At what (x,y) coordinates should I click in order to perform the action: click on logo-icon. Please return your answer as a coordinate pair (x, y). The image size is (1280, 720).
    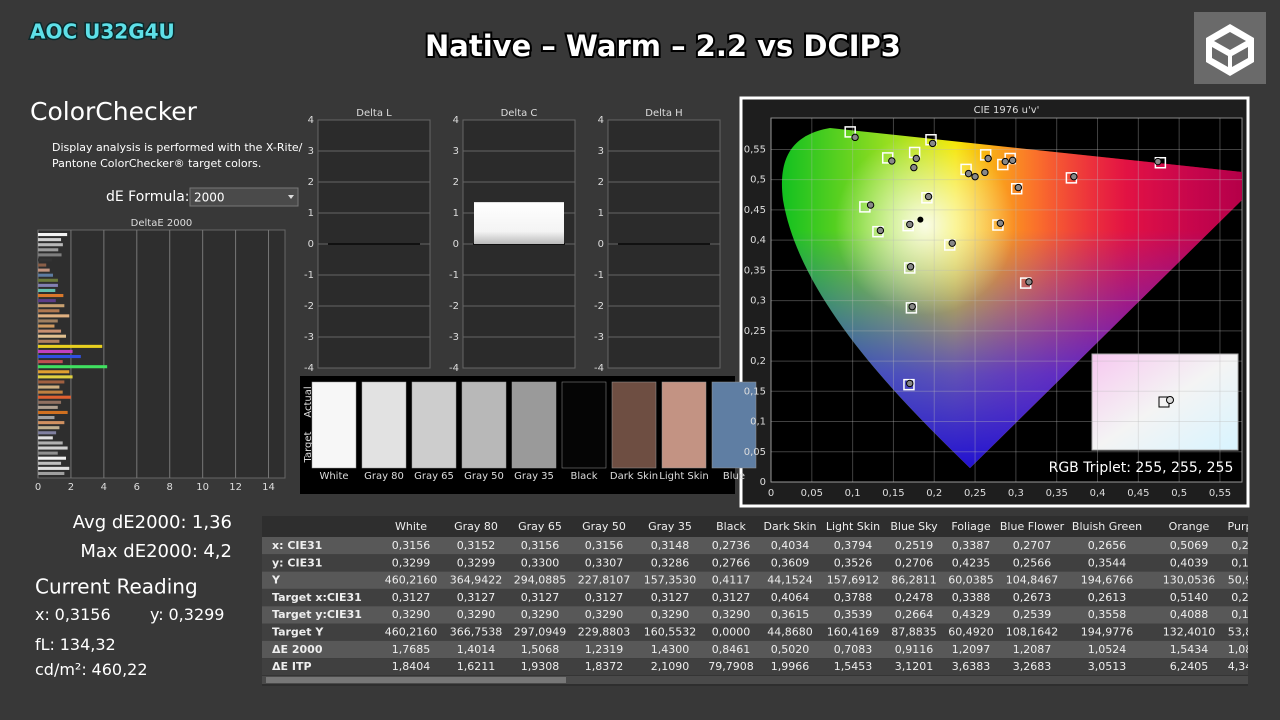
    Looking at the image, I should click on (1230, 50).